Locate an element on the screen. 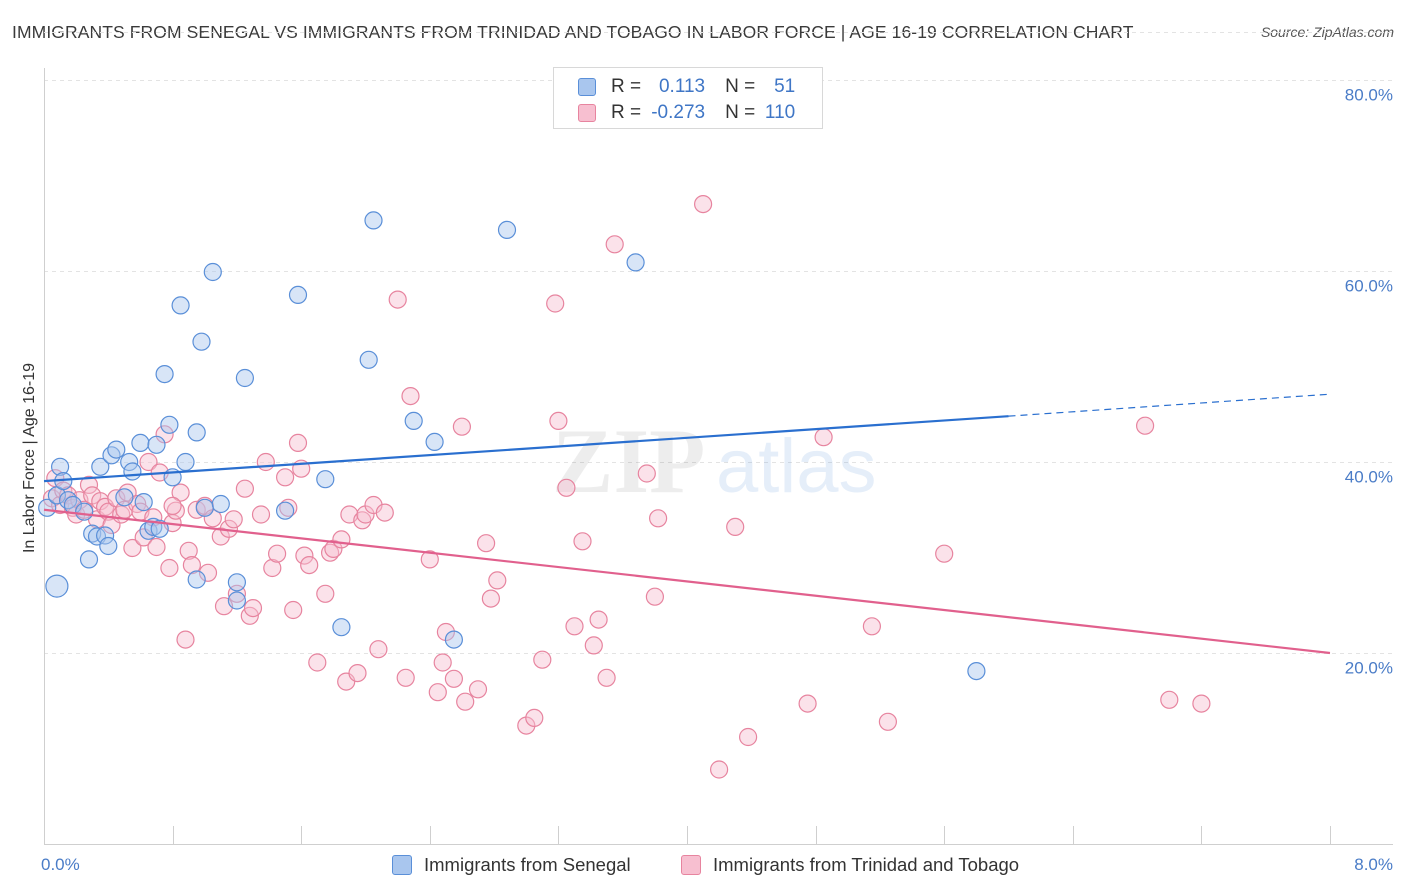 The image size is (1406, 892). r-value: -0.273 is located at coordinates (678, 112).